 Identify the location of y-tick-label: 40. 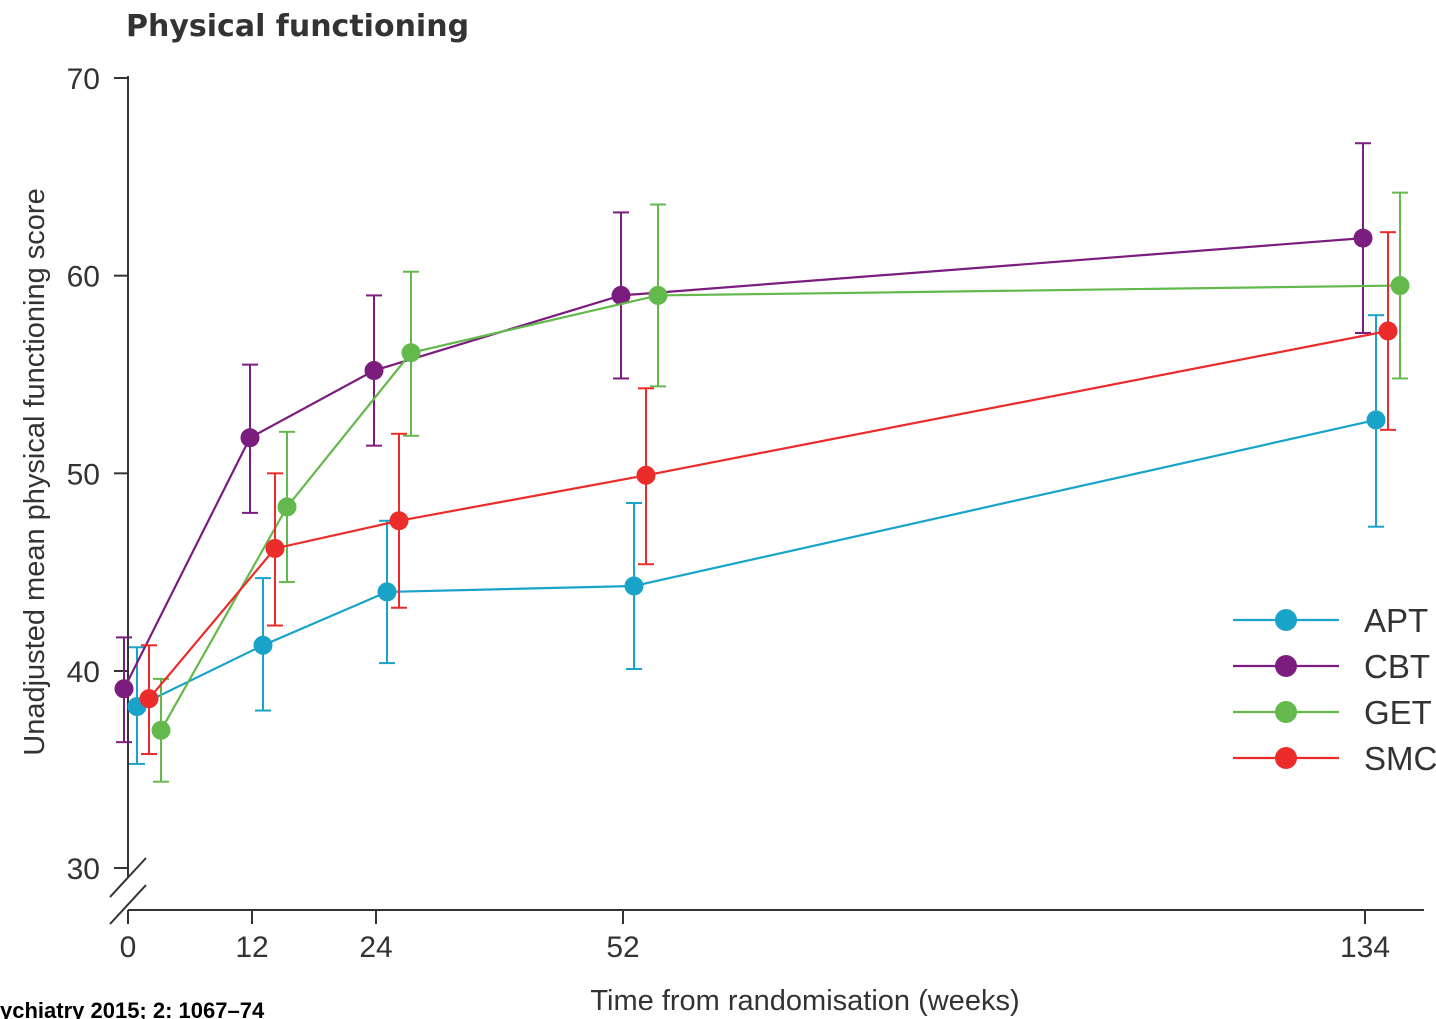
(83, 672).